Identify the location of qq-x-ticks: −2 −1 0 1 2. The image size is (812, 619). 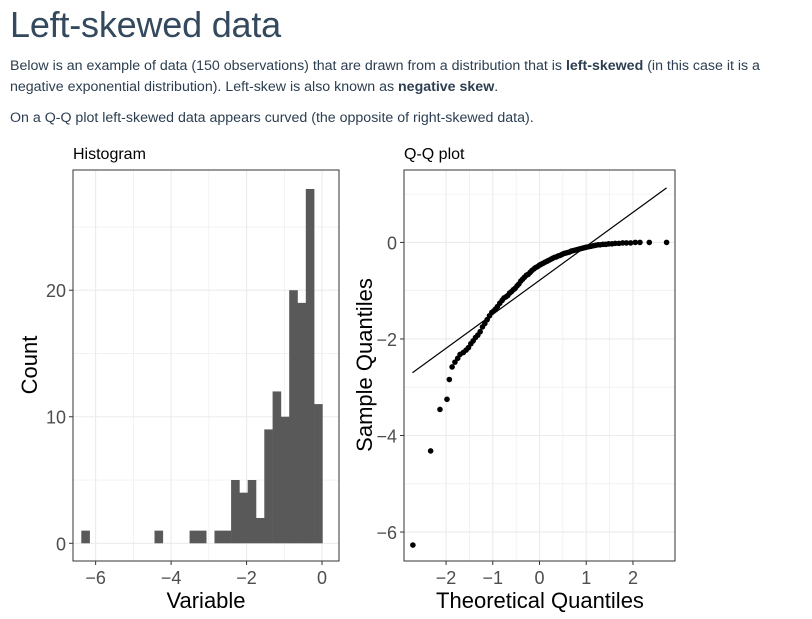
(537, 574).